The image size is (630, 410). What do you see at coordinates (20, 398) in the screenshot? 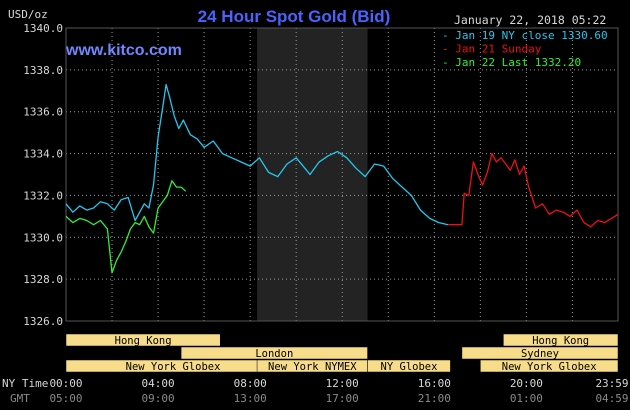
I see `gmt-row-label: GMT` at bounding box center [20, 398].